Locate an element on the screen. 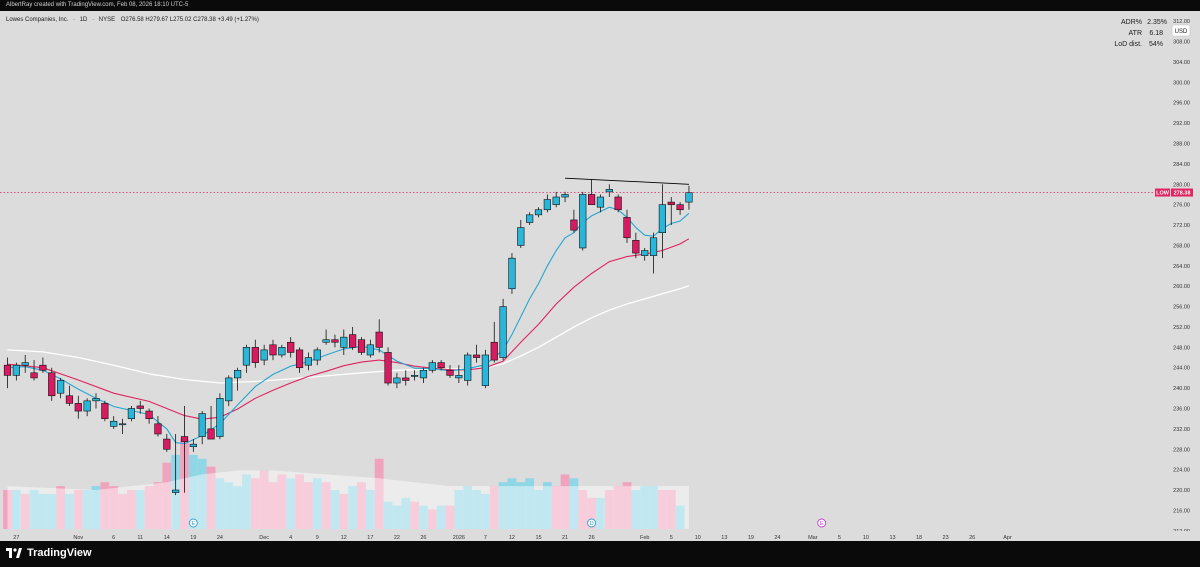 Image resolution: width=1200 pixels, height=567 pixels. time-tick-label: 21 is located at coordinates (565, 538).